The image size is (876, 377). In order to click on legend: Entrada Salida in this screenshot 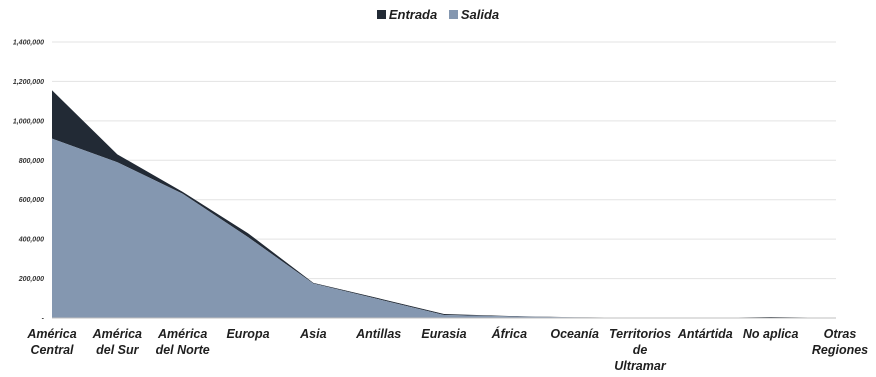, I will do `click(438, 14)`.